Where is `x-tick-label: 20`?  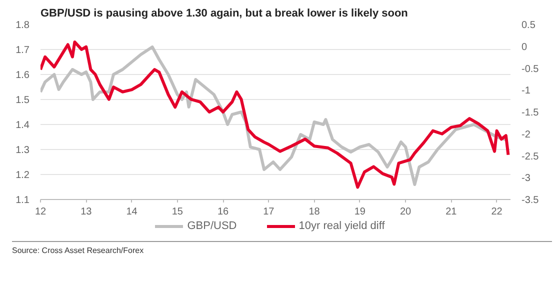 x-tick-label: 20 is located at coordinates (406, 212).